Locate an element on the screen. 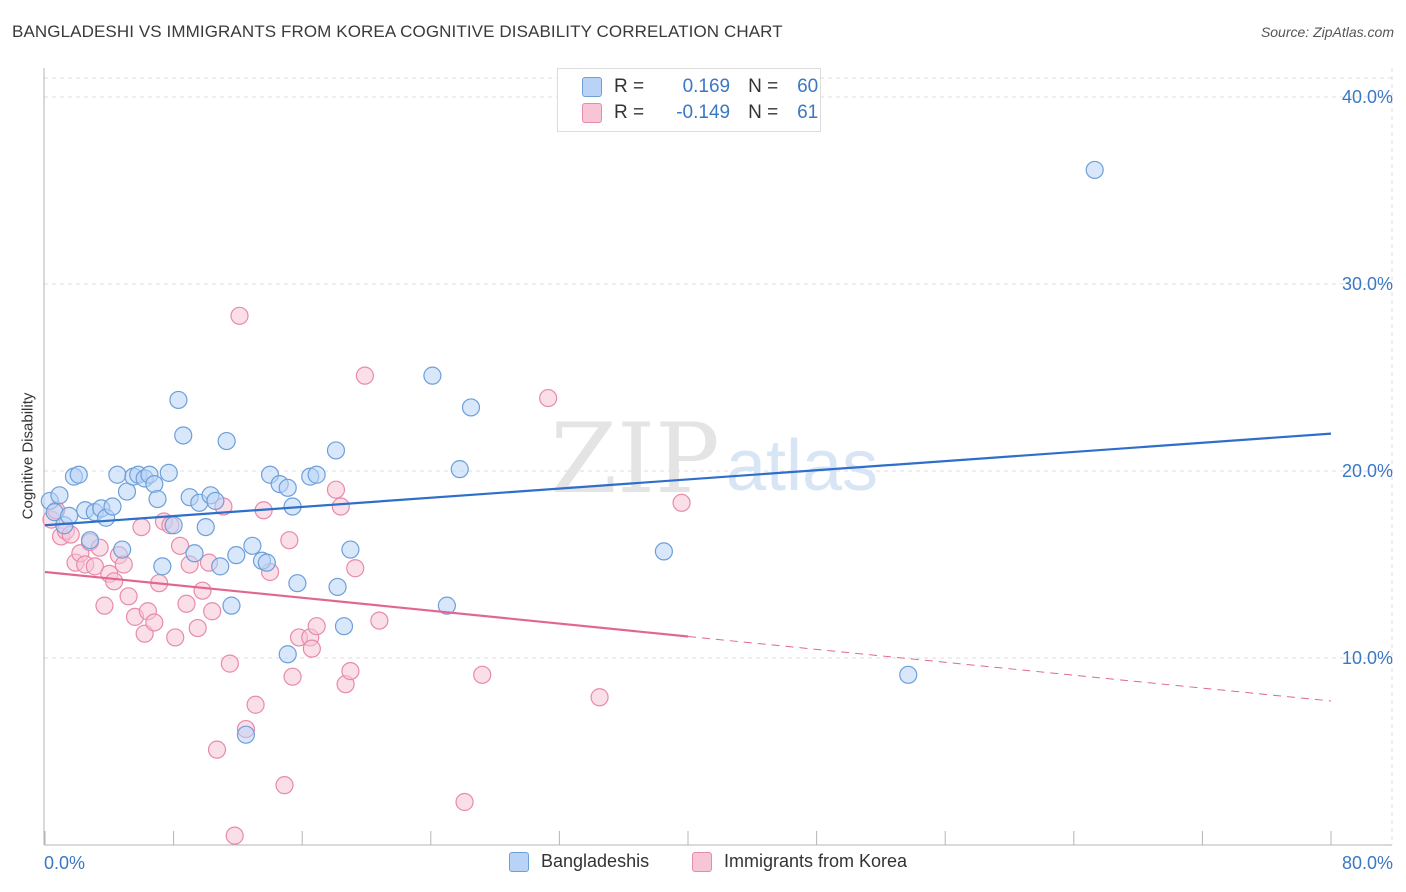 This screenshot has width=1406, height=892. legend-n-value: 60 is located at coordinates (808, 86).